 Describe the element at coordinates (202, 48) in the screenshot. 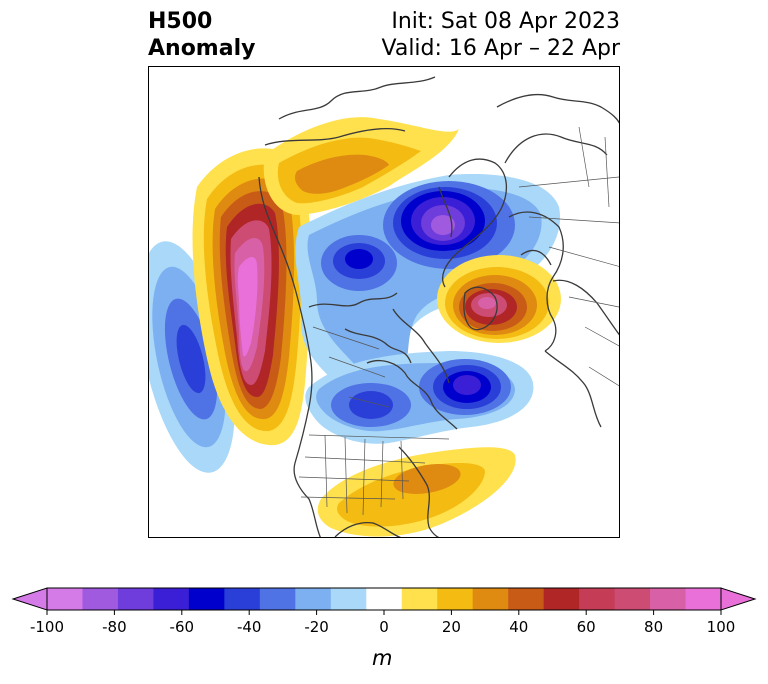

I see `title-field: Anomaly` at that location.